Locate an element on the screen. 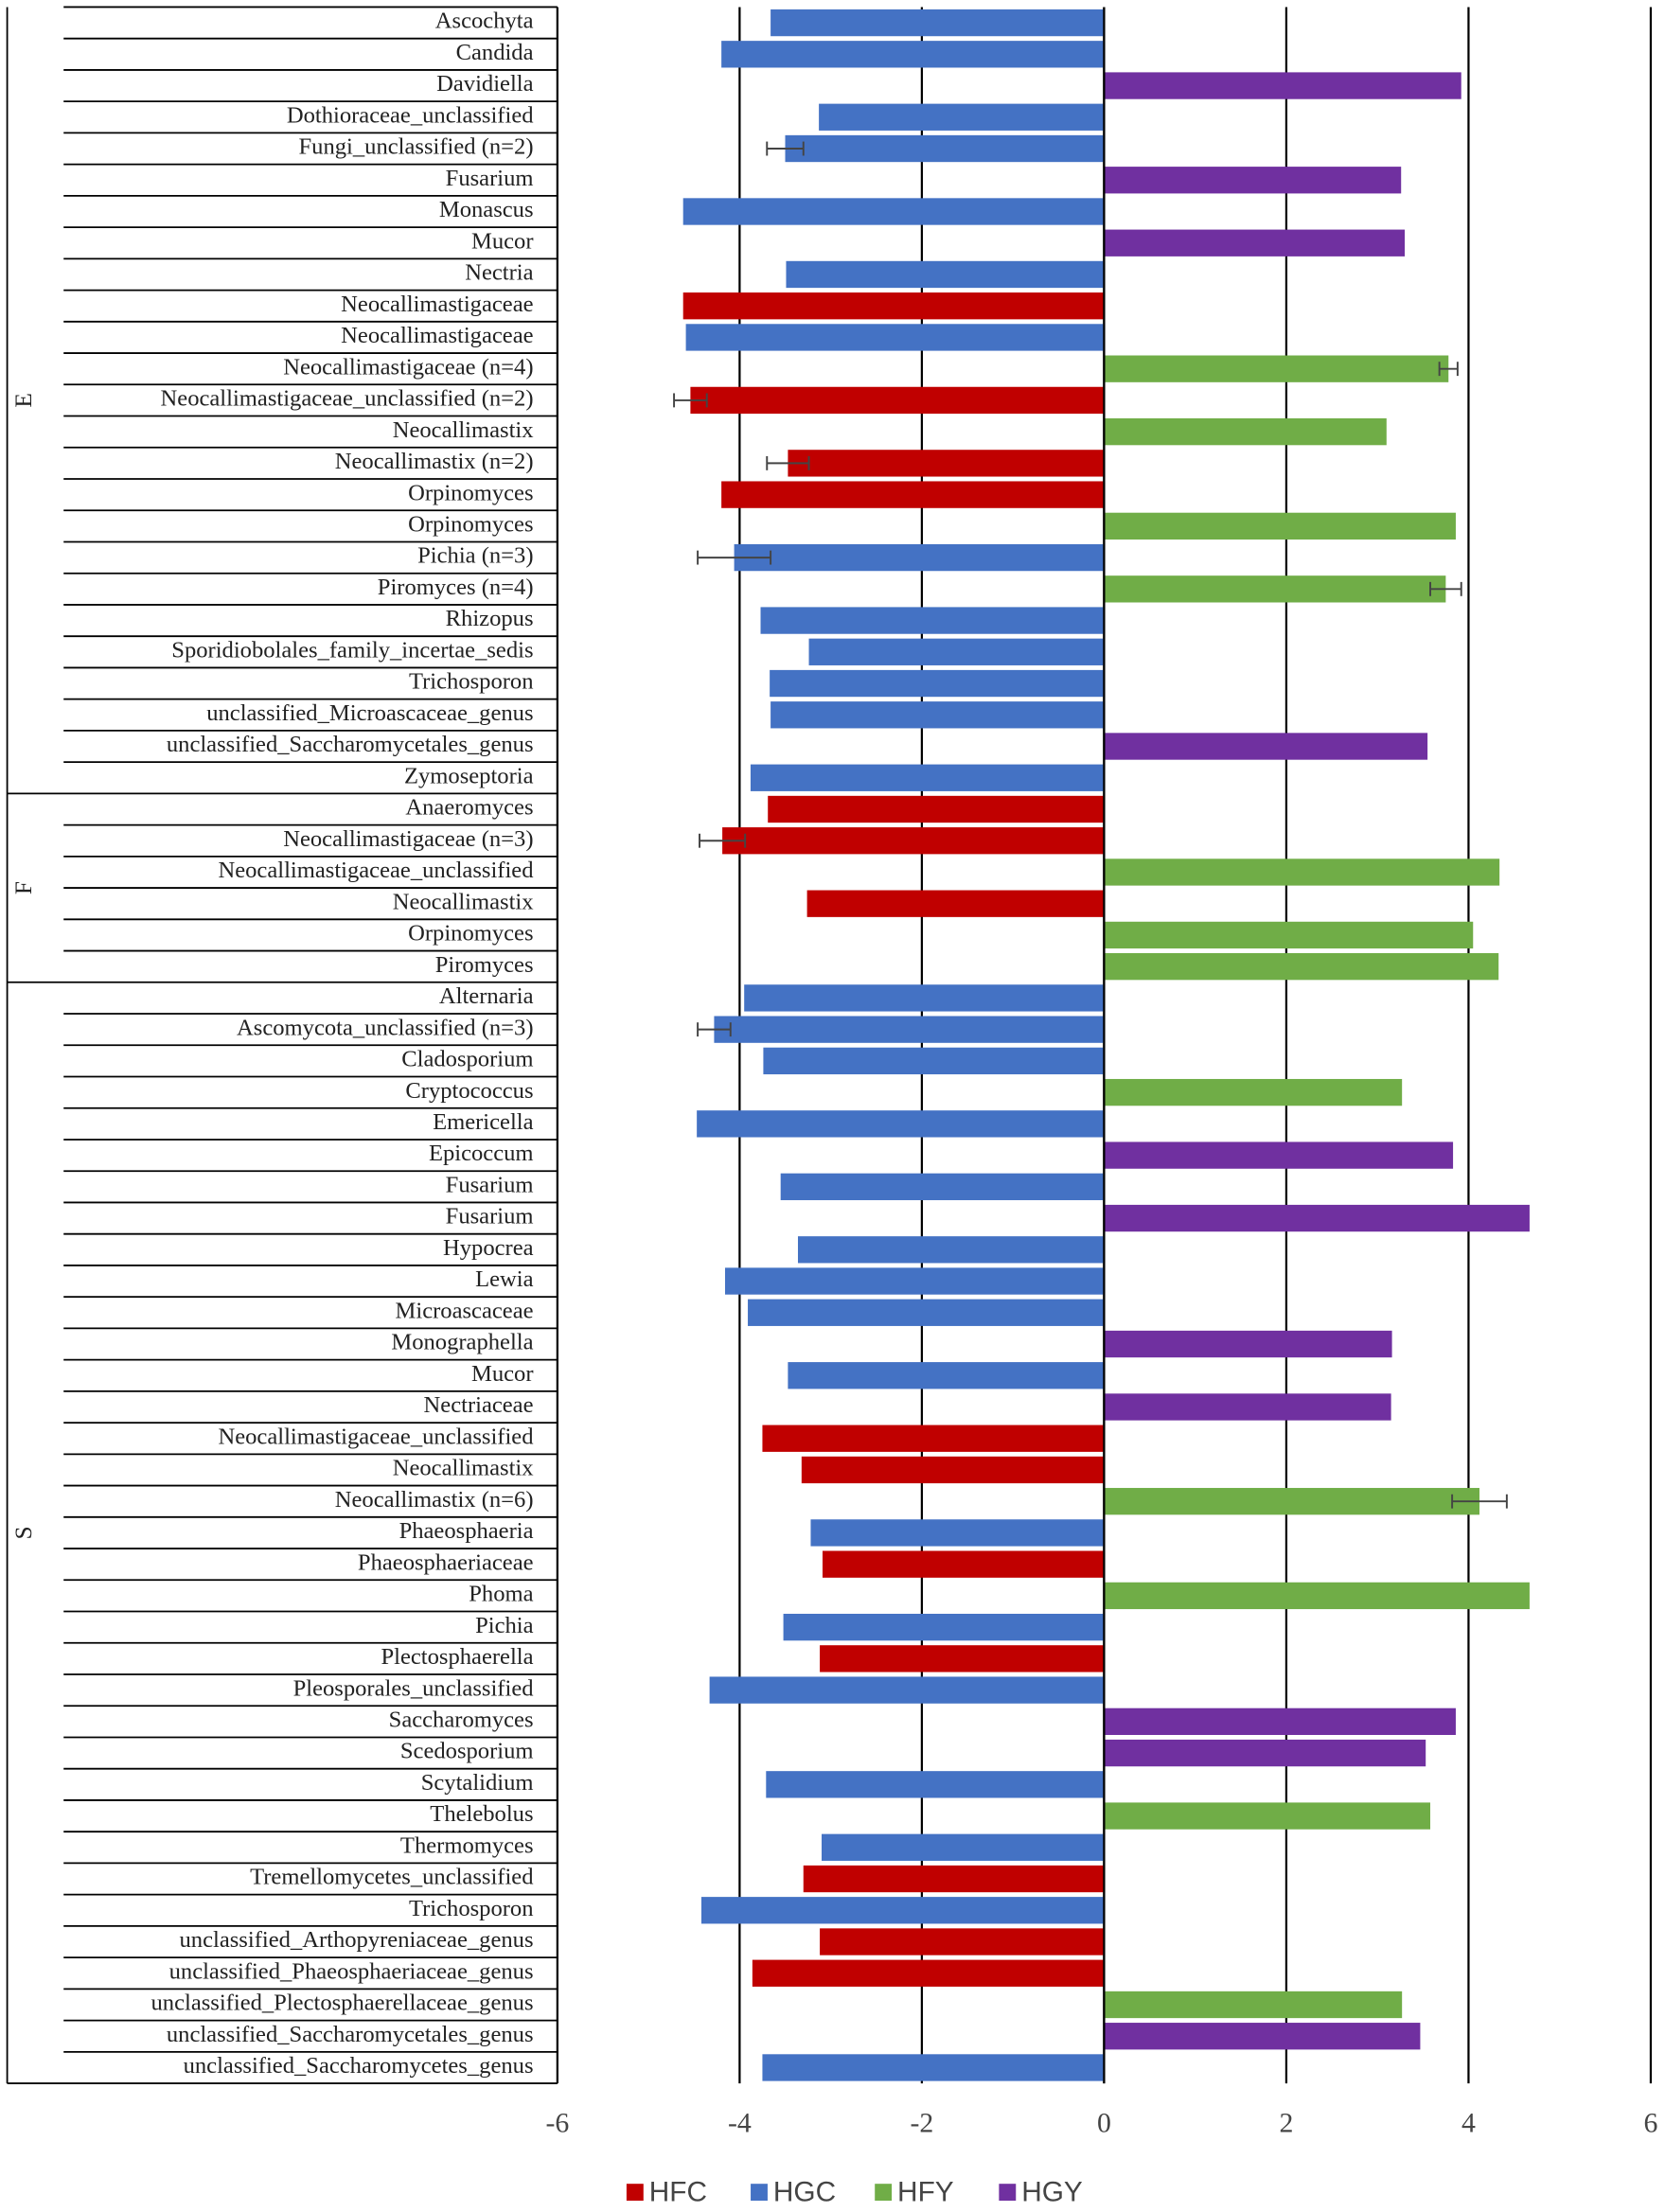 The height and width of the screenshot is (2212, 1665). category-label: Dothioraceae_unclassified is located at coordinates (410, 115).